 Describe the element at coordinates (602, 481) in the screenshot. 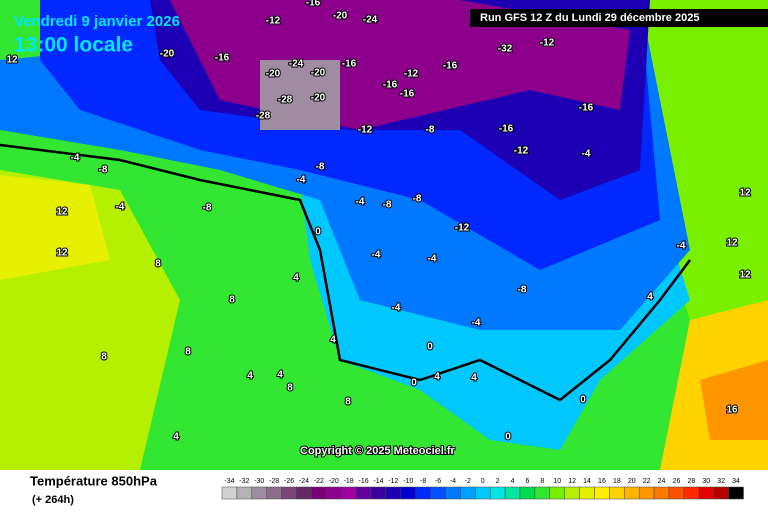

I see `legend-tick: 16` at that location.